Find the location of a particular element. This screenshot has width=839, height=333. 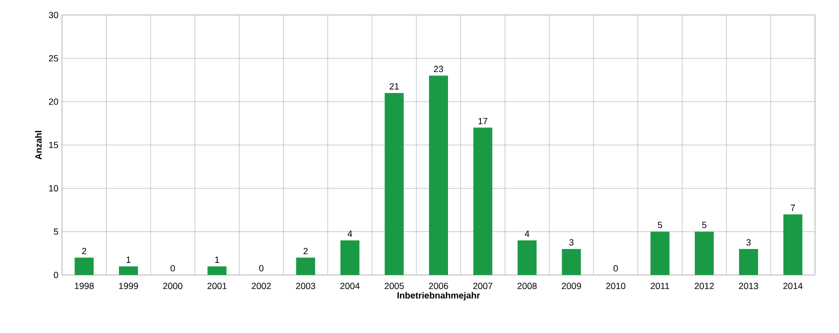

data-label: 21 is located at coordinates (394, 86).